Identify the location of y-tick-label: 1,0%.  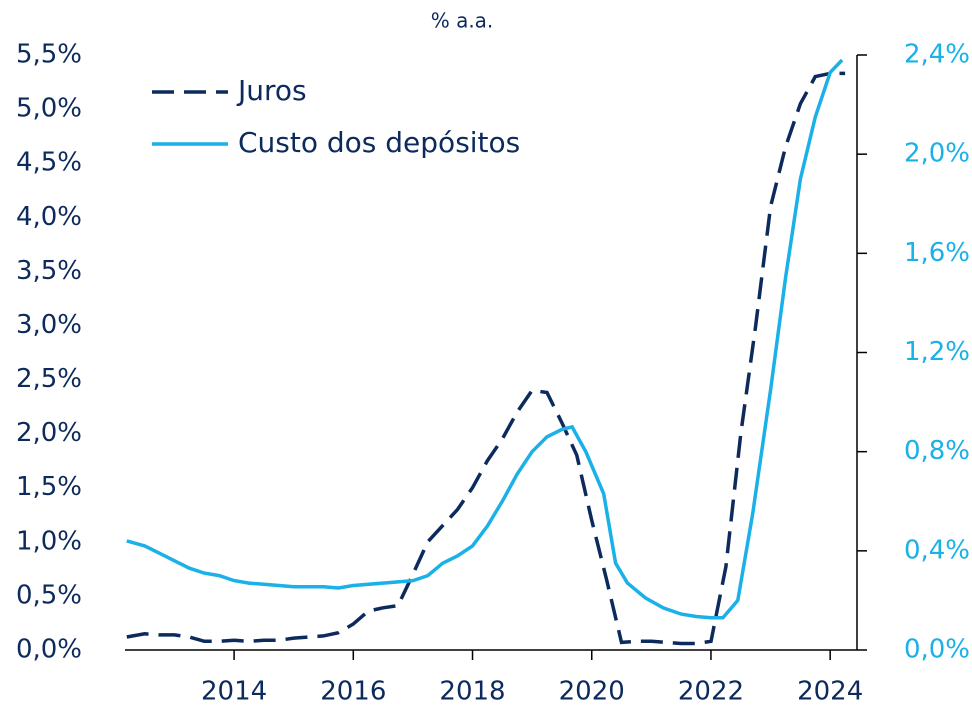
(49, 541).